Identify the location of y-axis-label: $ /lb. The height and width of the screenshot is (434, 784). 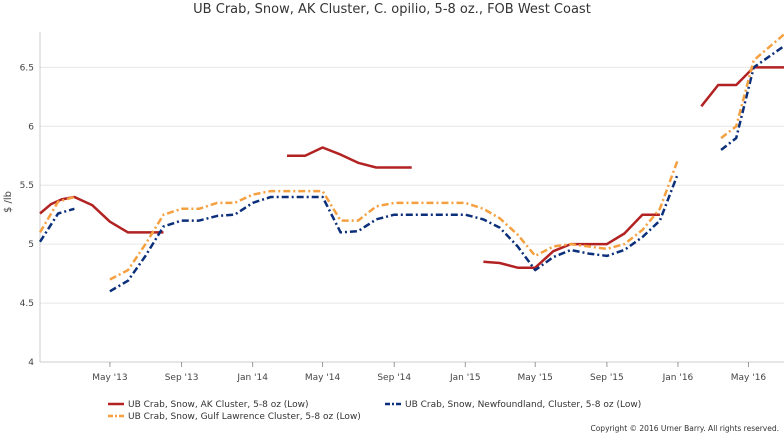
(8, 202).